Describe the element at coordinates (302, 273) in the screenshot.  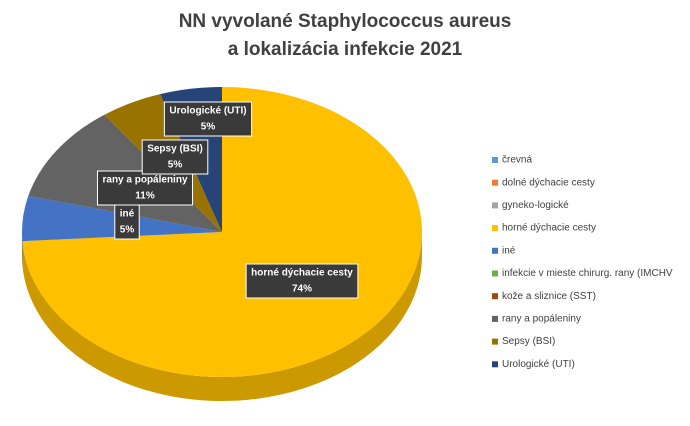
I see `data-label-category: horné dýchacie cesty` at that location.